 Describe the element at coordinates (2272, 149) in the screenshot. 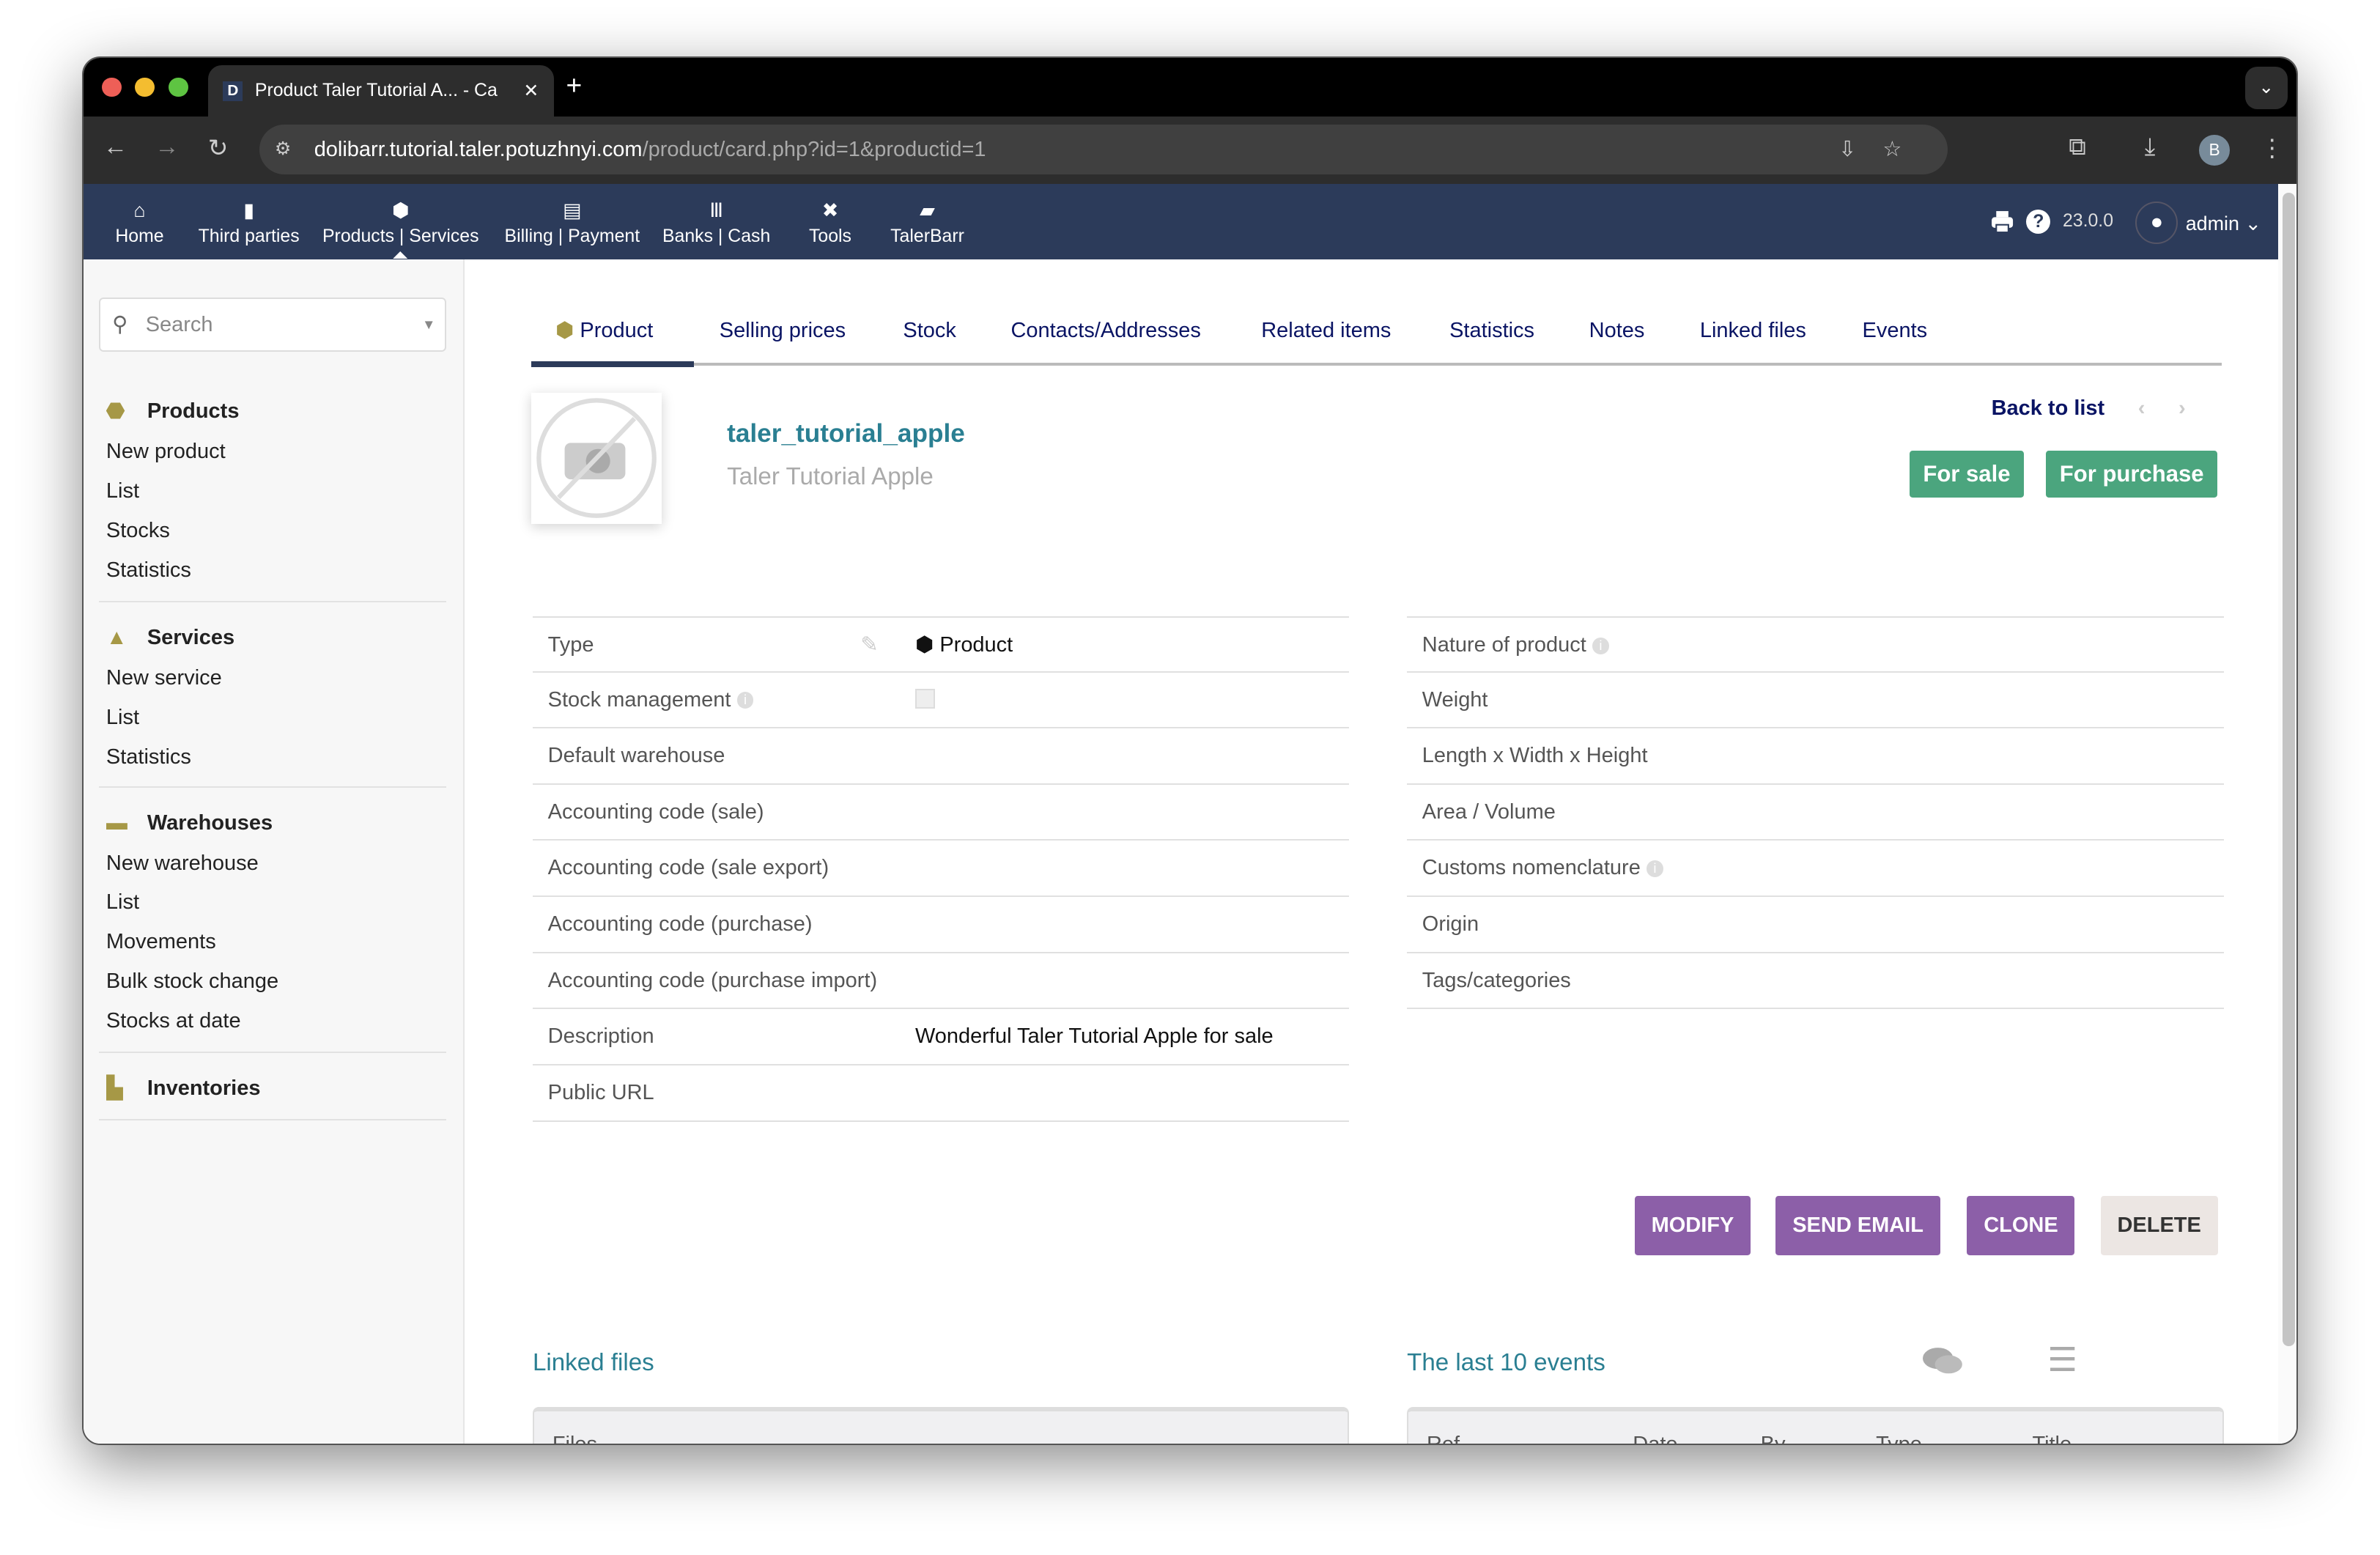

I see `browser-menu-icon: ⋮` at that location.